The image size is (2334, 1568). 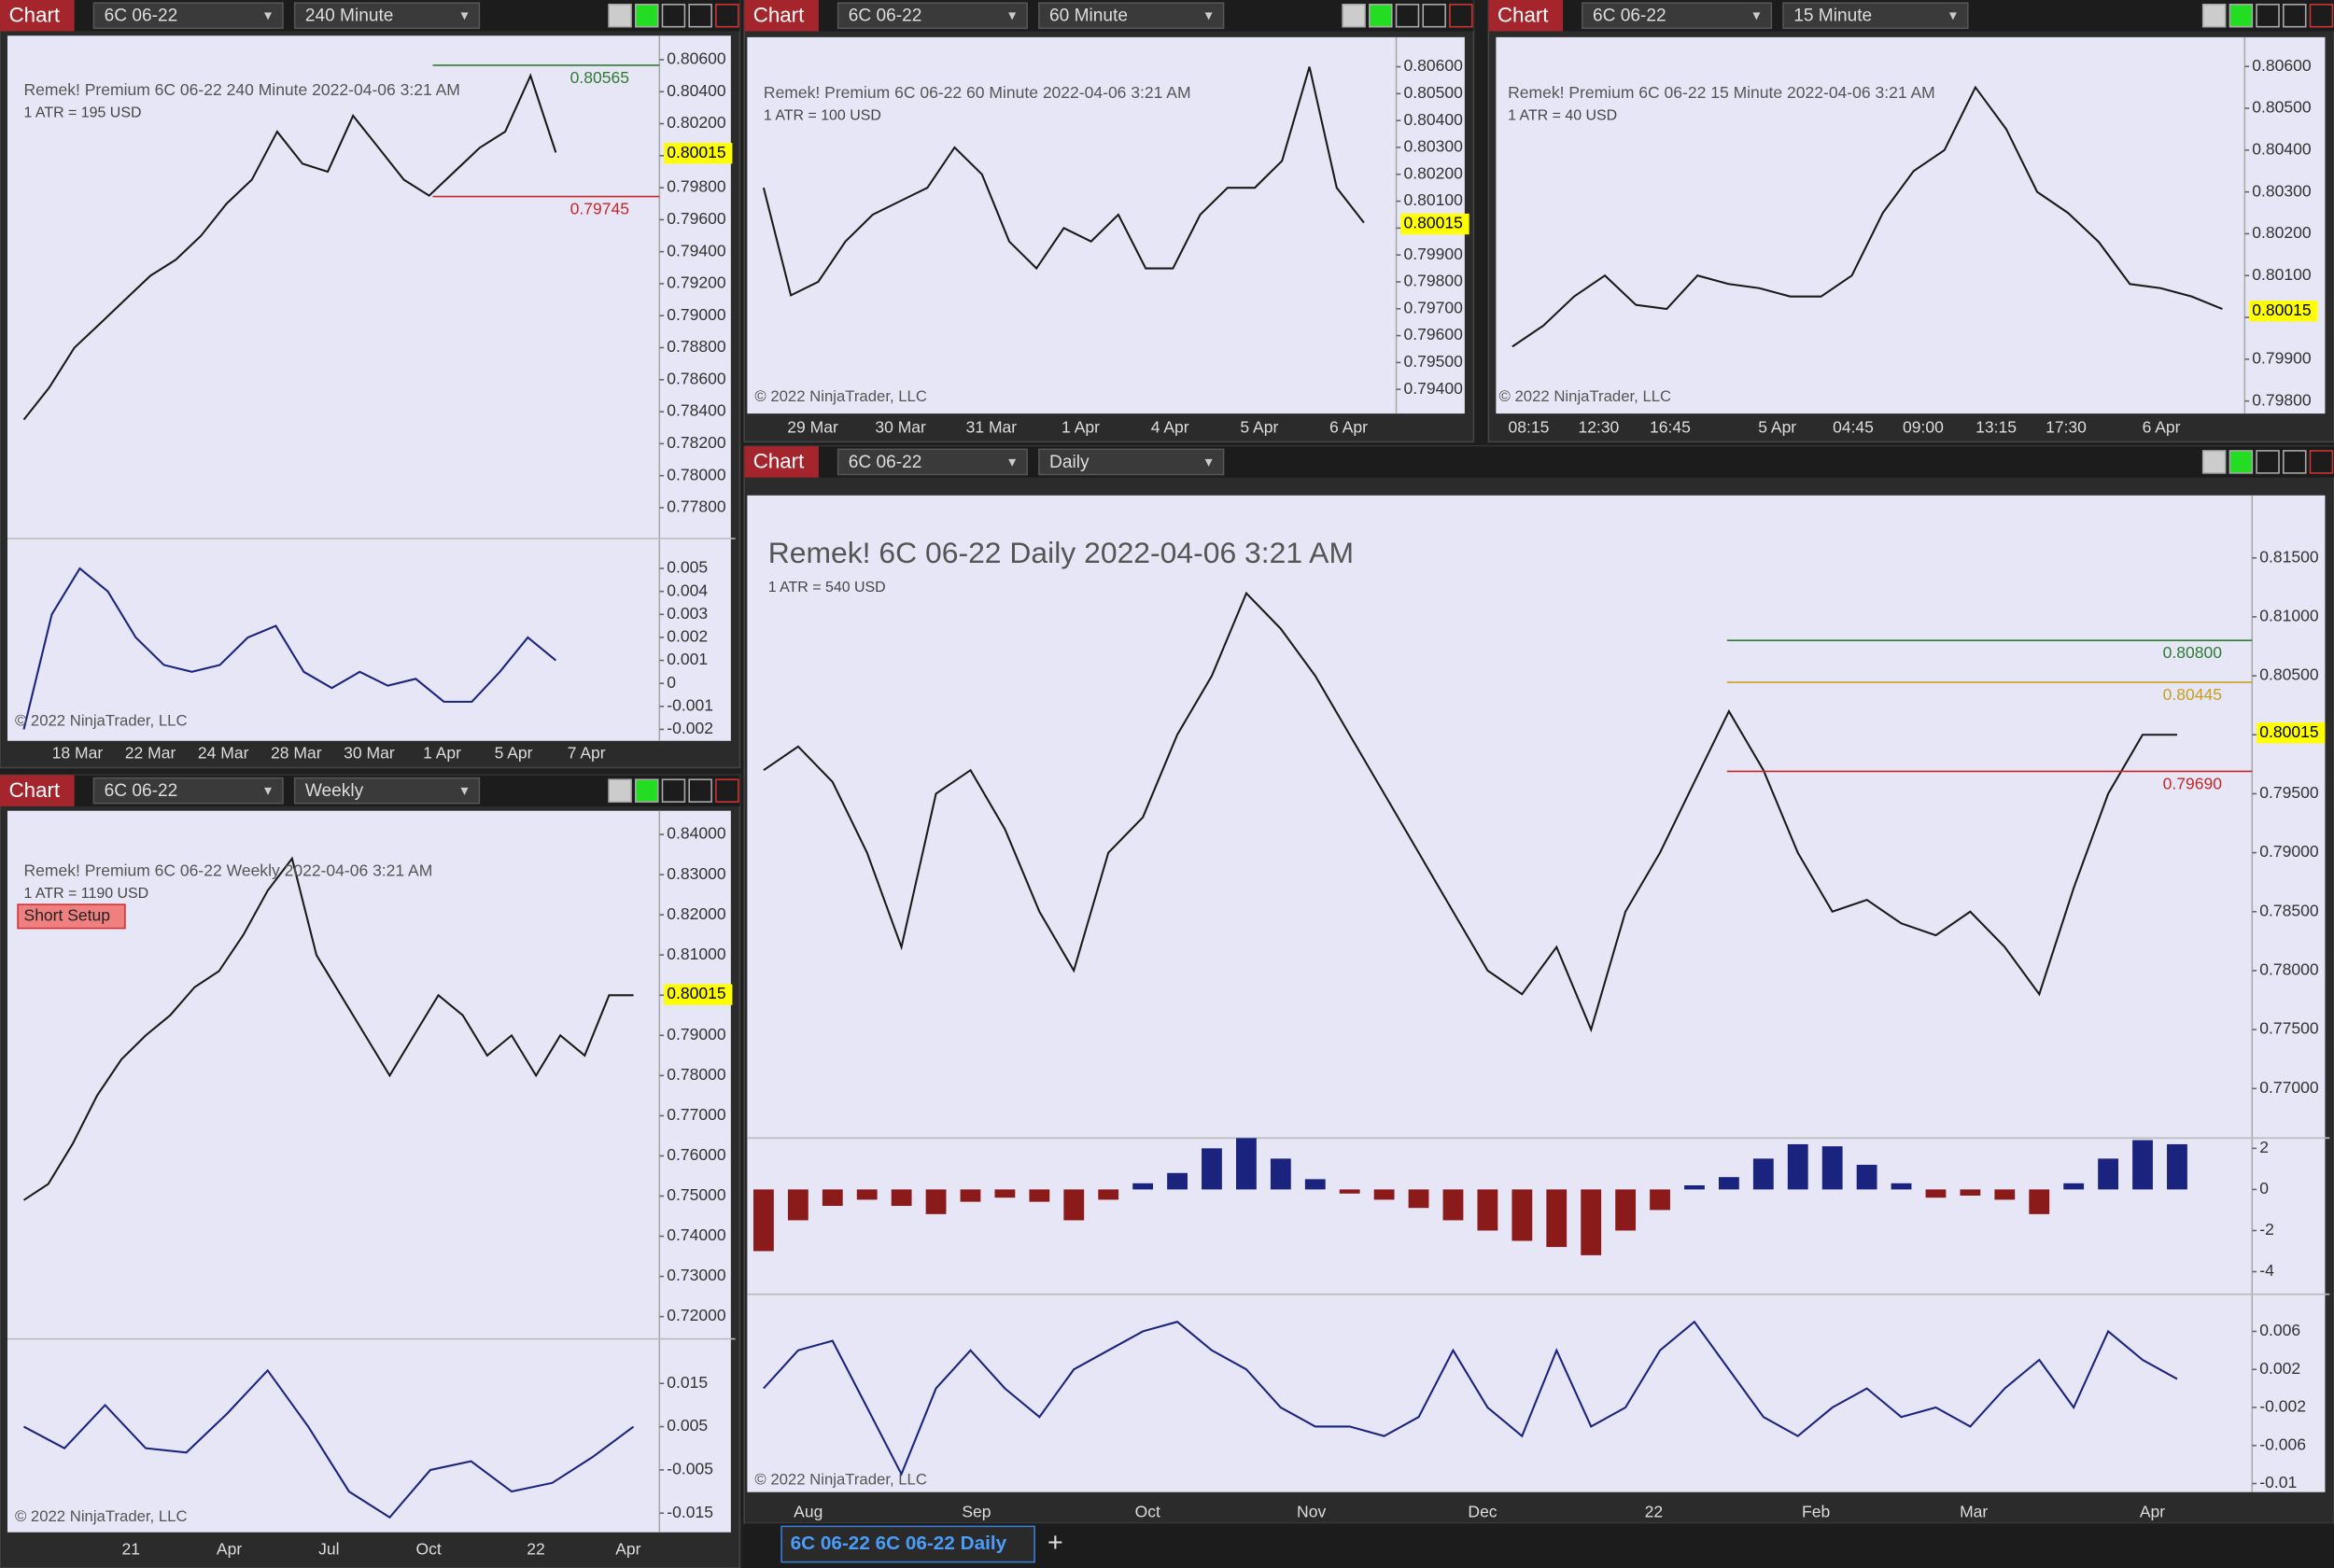 What do you see at coordinates (1598, 427) in the screenshot?
I see `x-tick-label: 12:30` at bounding box center [1598, 427].